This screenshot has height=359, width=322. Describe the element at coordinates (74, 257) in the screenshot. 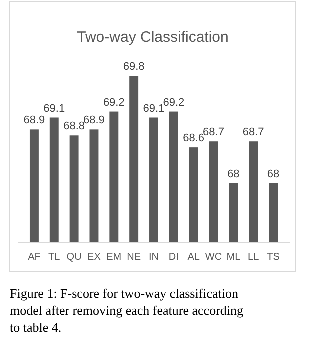

I see `x-tick-label: QU` at that location.